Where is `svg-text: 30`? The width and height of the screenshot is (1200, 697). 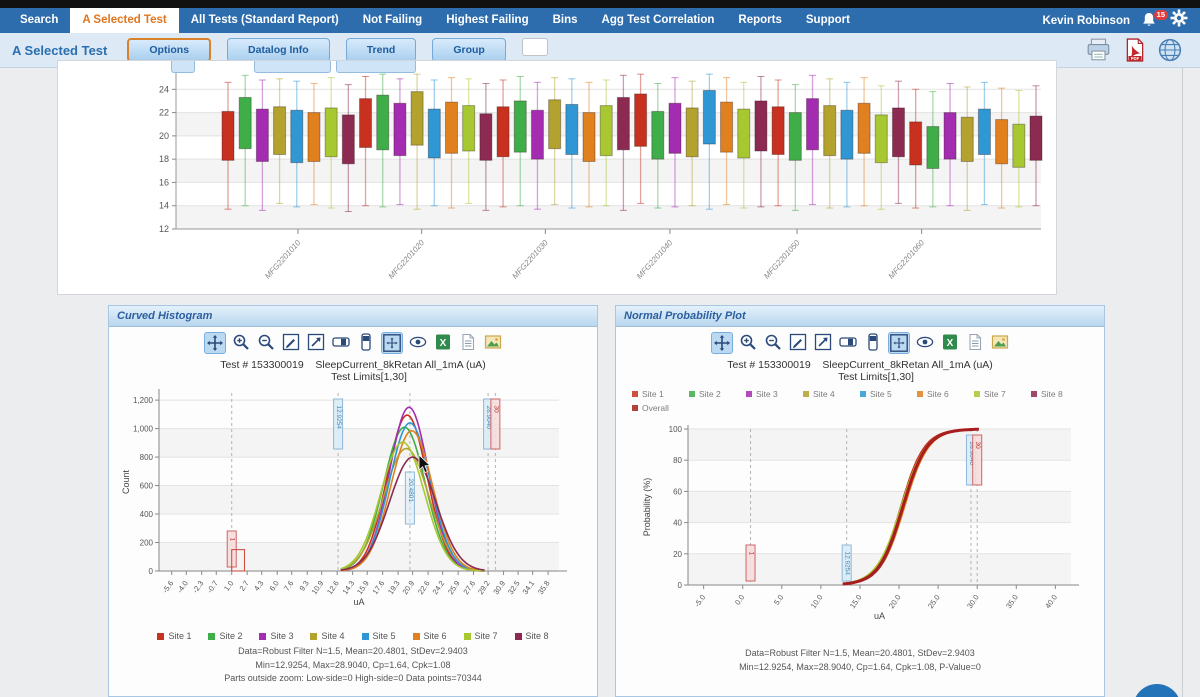
svg-text: 30 is located at coordinates (977, 446).